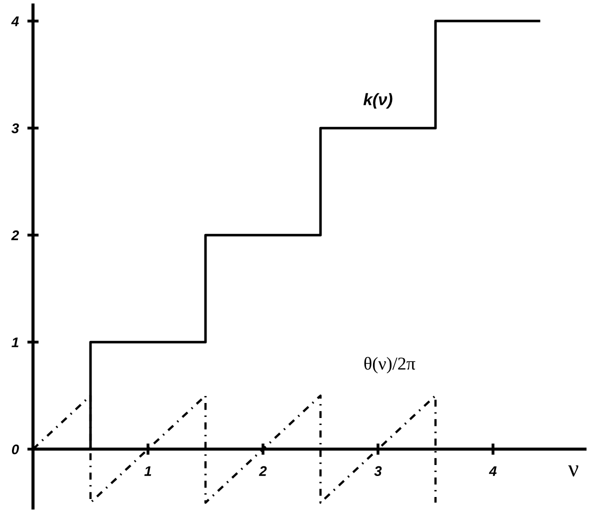 The height and width of the screenshot is (516, 599). Describe the element at coordinates (492, 471) in the screenshot. I see `x-tick-label: 4` at that location.